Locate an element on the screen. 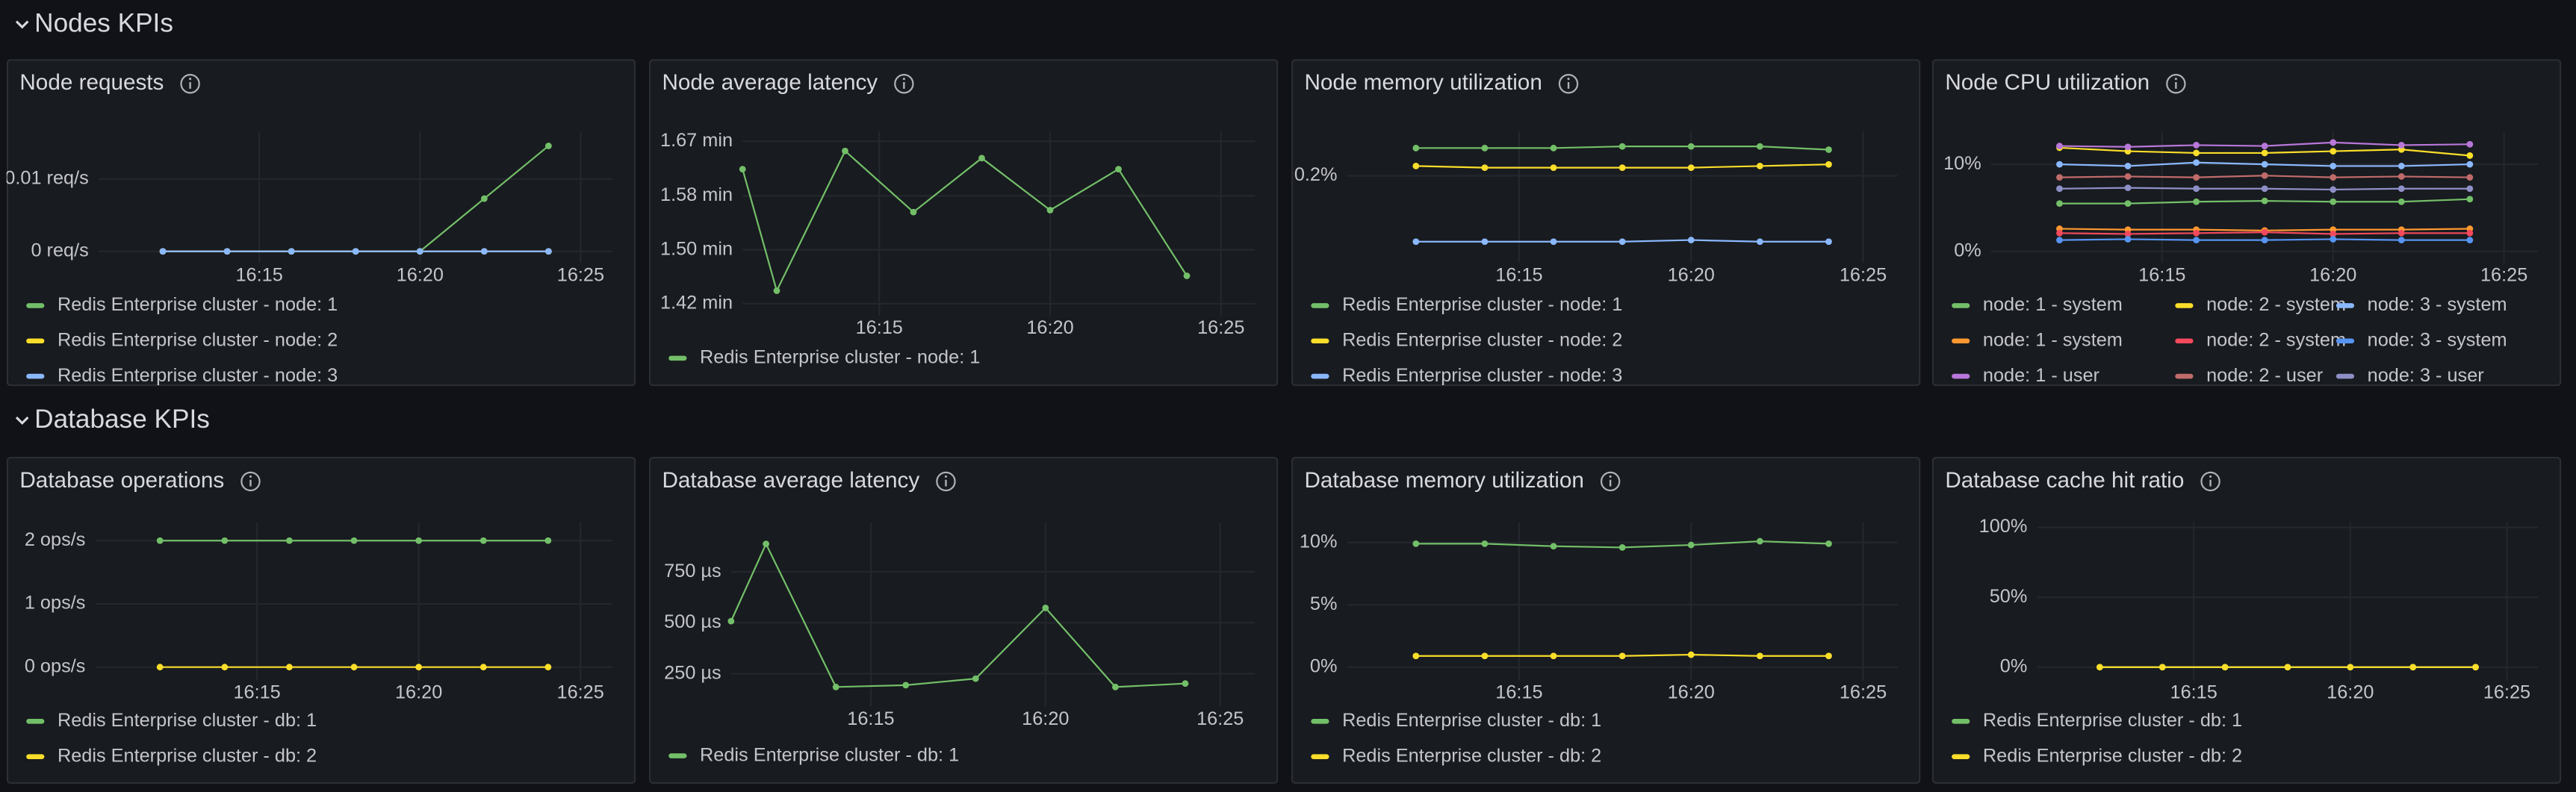 The width and height of the screenshot is (2576, 792). panel-background is located at coordinates (321, 223).